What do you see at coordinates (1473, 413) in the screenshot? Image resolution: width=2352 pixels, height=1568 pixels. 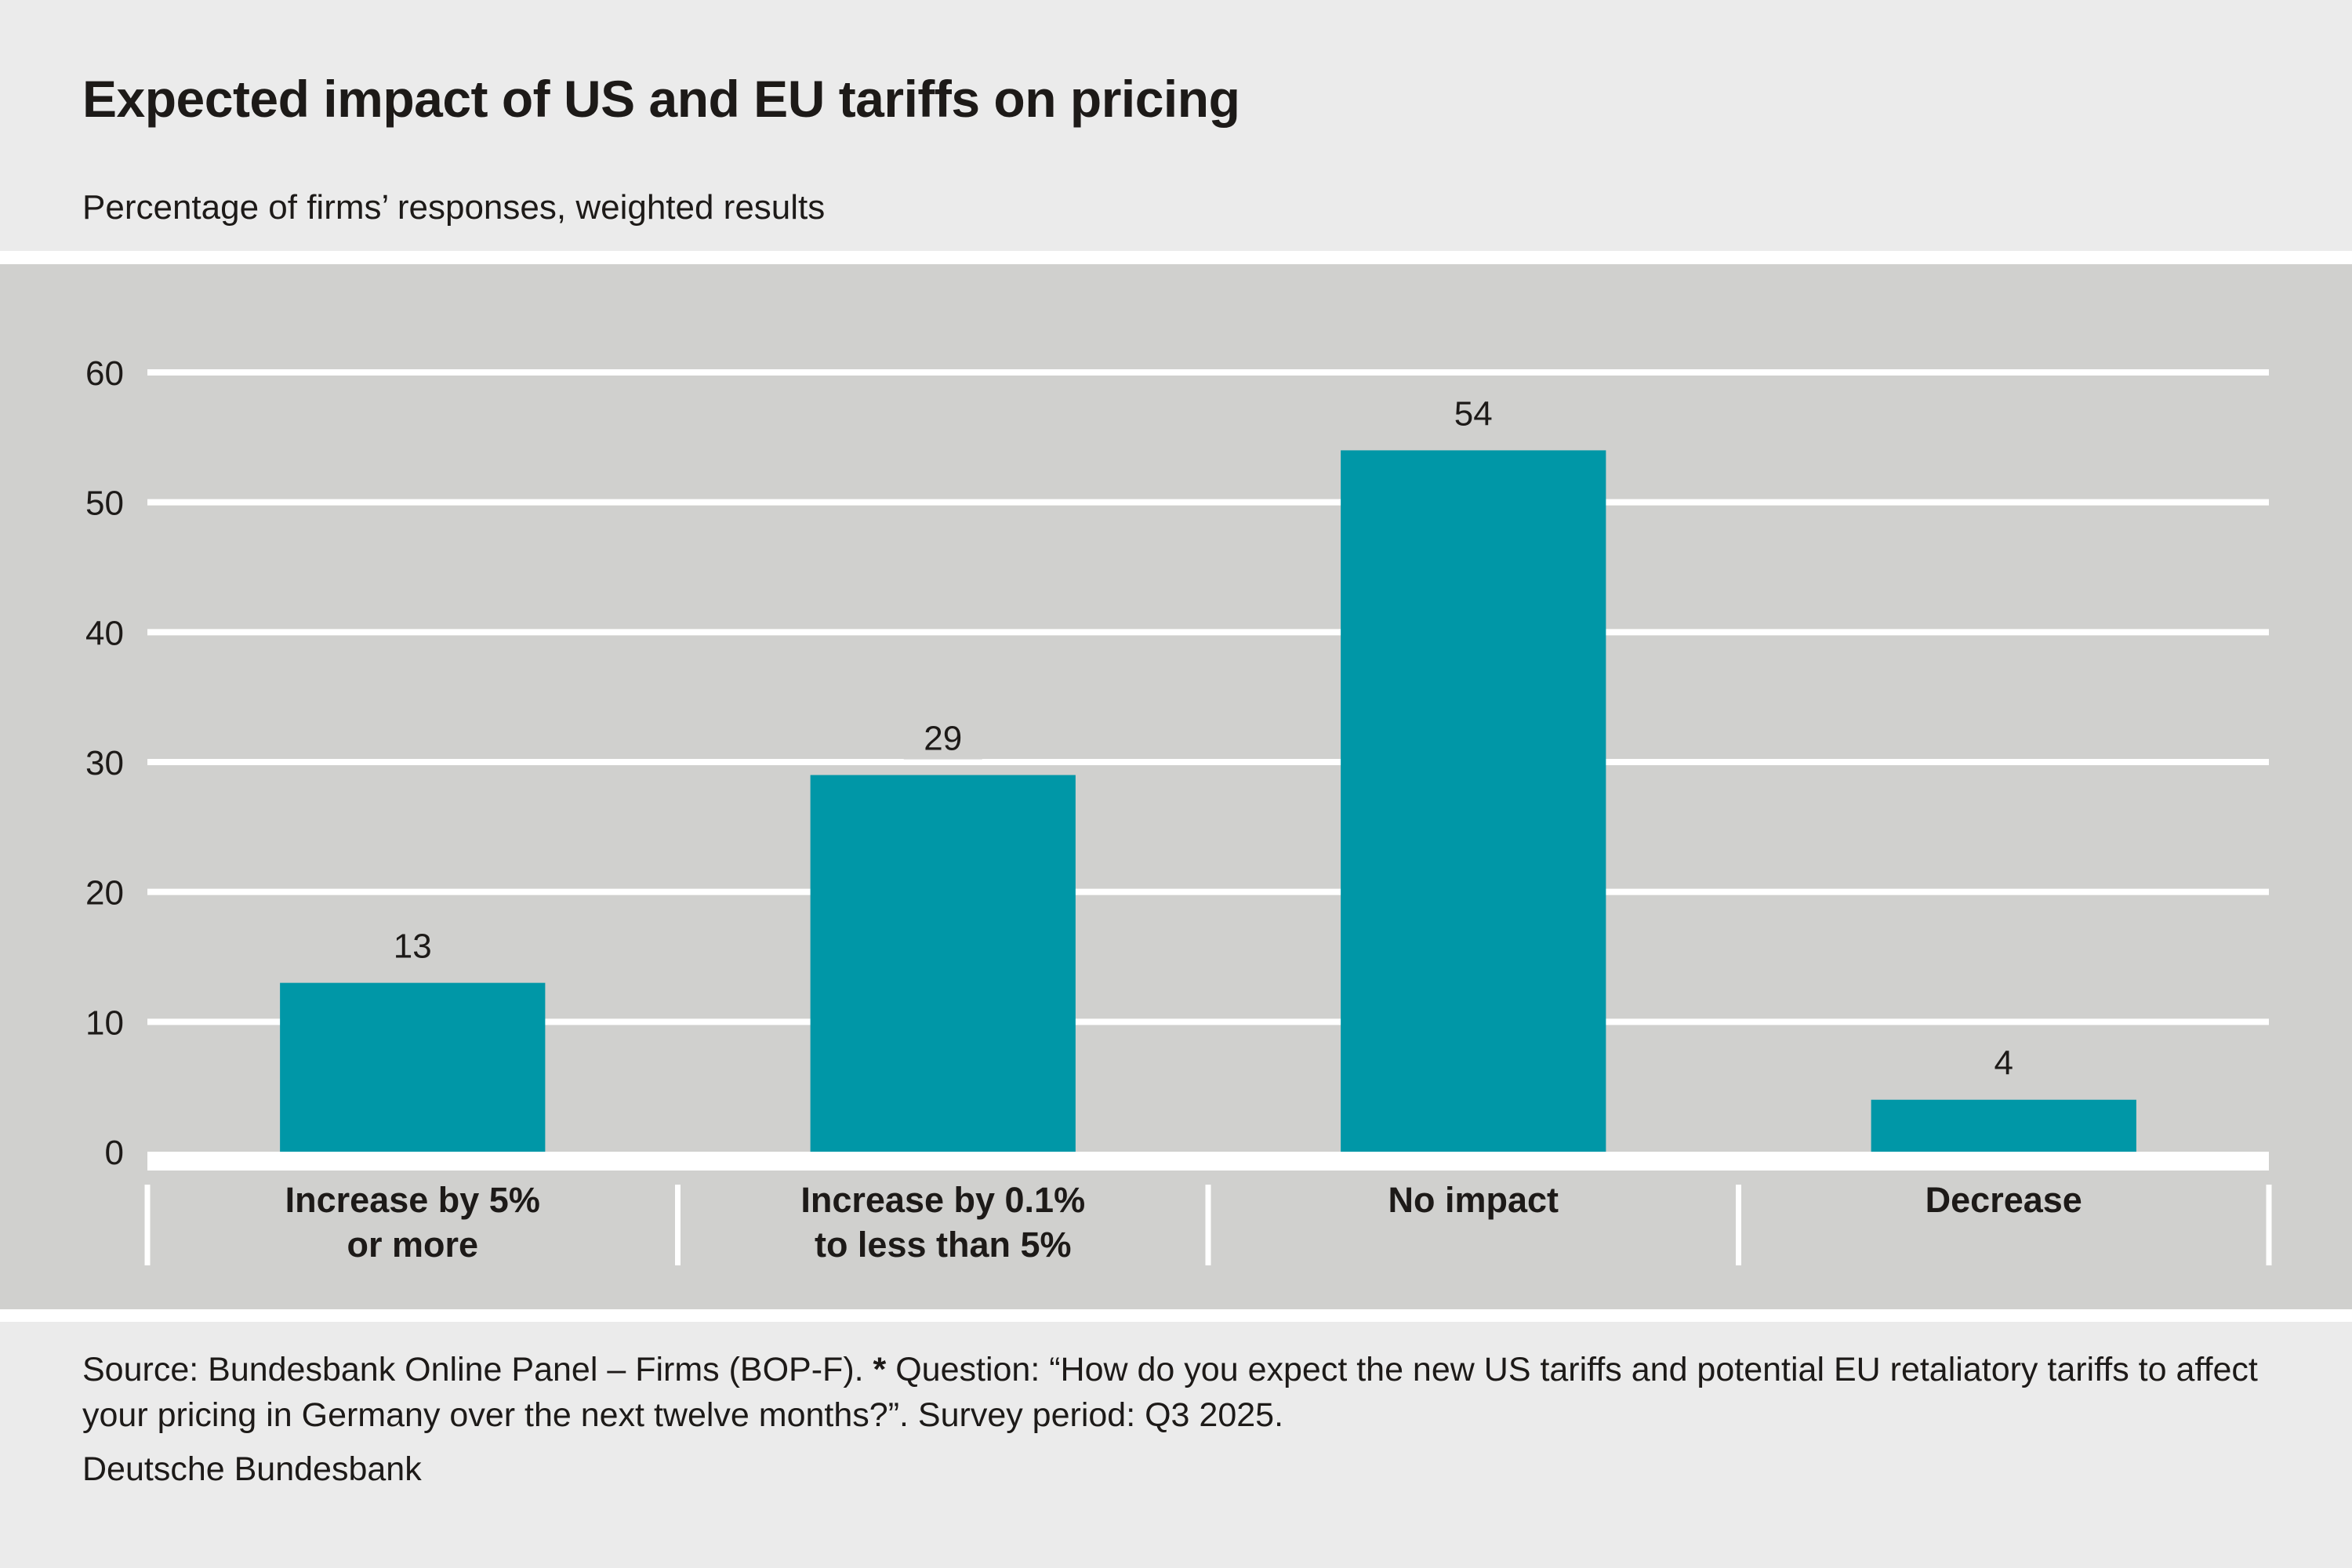 I see `data-label-3: 54` at bounding box center [1473, 413].